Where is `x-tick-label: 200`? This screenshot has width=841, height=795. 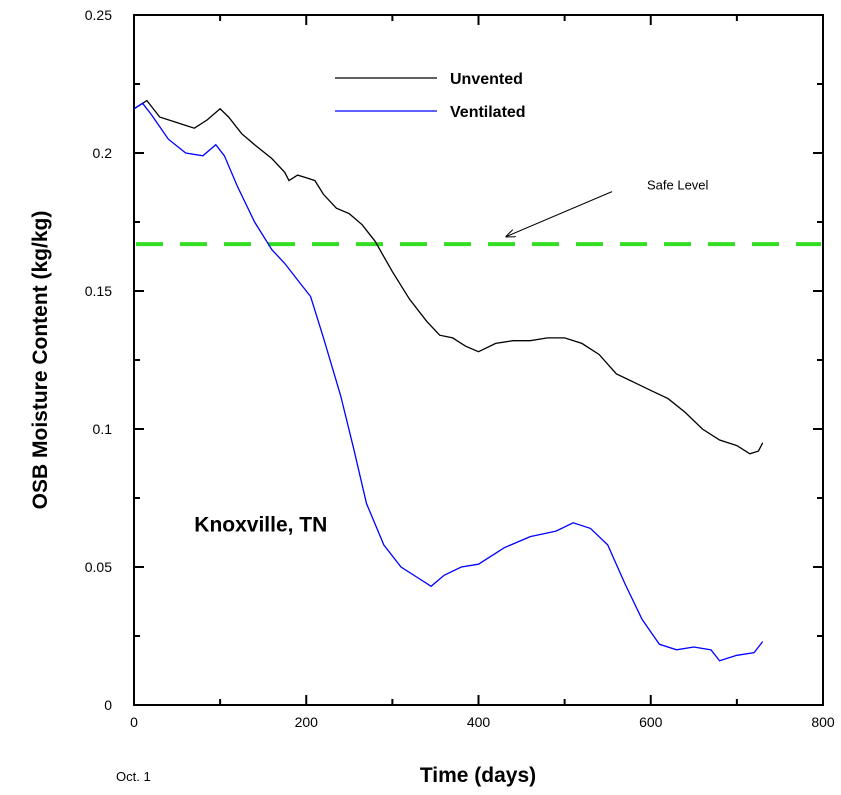
x-tick-label: 200 is located at coordinates (307, 722).